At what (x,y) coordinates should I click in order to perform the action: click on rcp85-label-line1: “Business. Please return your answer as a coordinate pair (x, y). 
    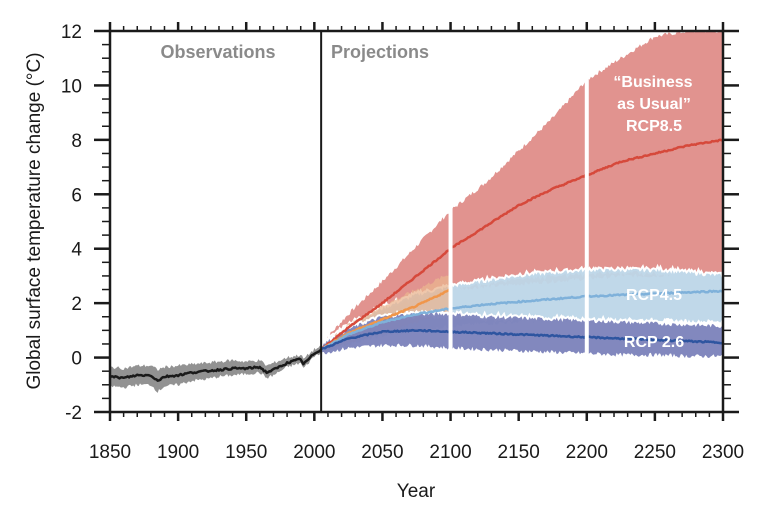
    Looking at the image, I should click on (652, 82).